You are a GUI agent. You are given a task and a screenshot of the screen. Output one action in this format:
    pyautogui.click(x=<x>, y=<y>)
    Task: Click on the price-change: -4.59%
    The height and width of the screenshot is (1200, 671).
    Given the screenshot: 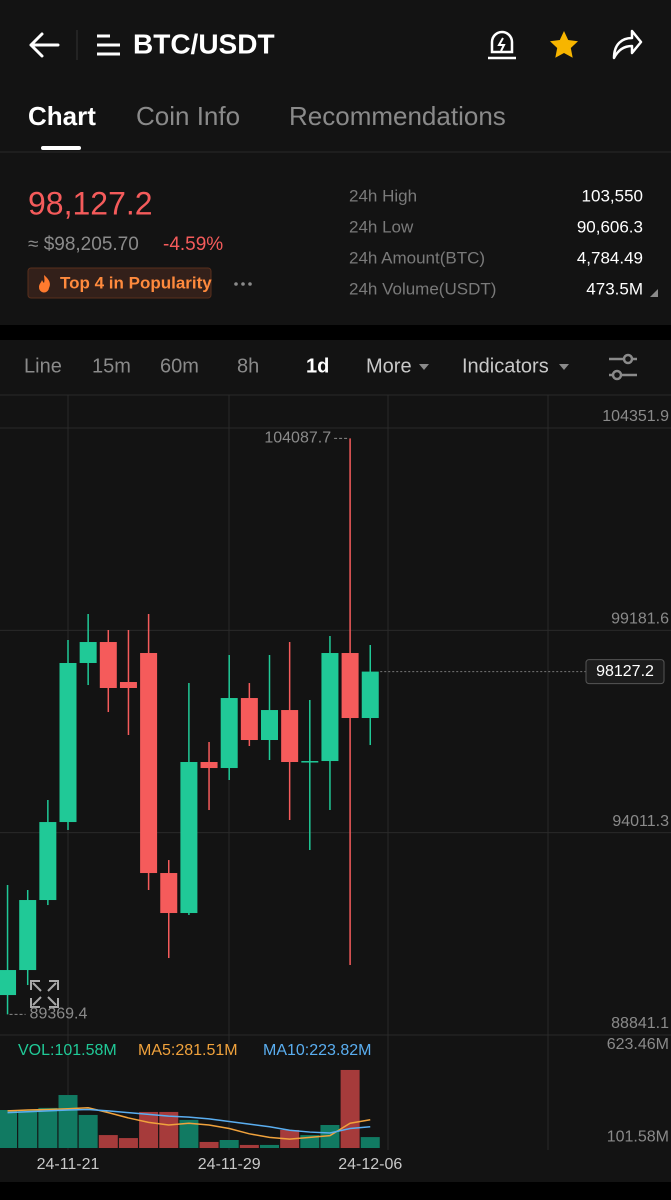 What is the action you would take?
    pyautogui.click(x=193, y=244)
    